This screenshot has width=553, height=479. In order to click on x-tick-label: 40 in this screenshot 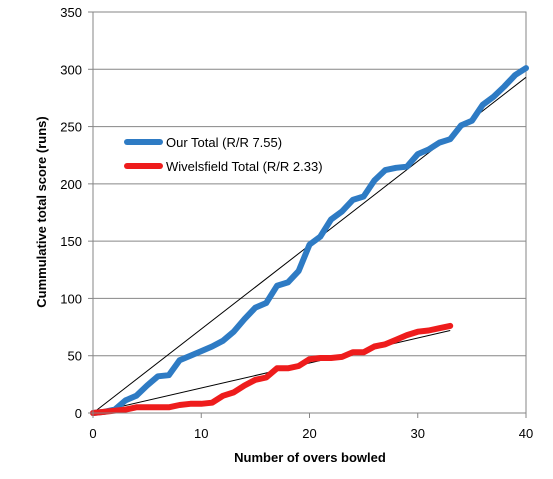, I will do `click(526, 433)`.